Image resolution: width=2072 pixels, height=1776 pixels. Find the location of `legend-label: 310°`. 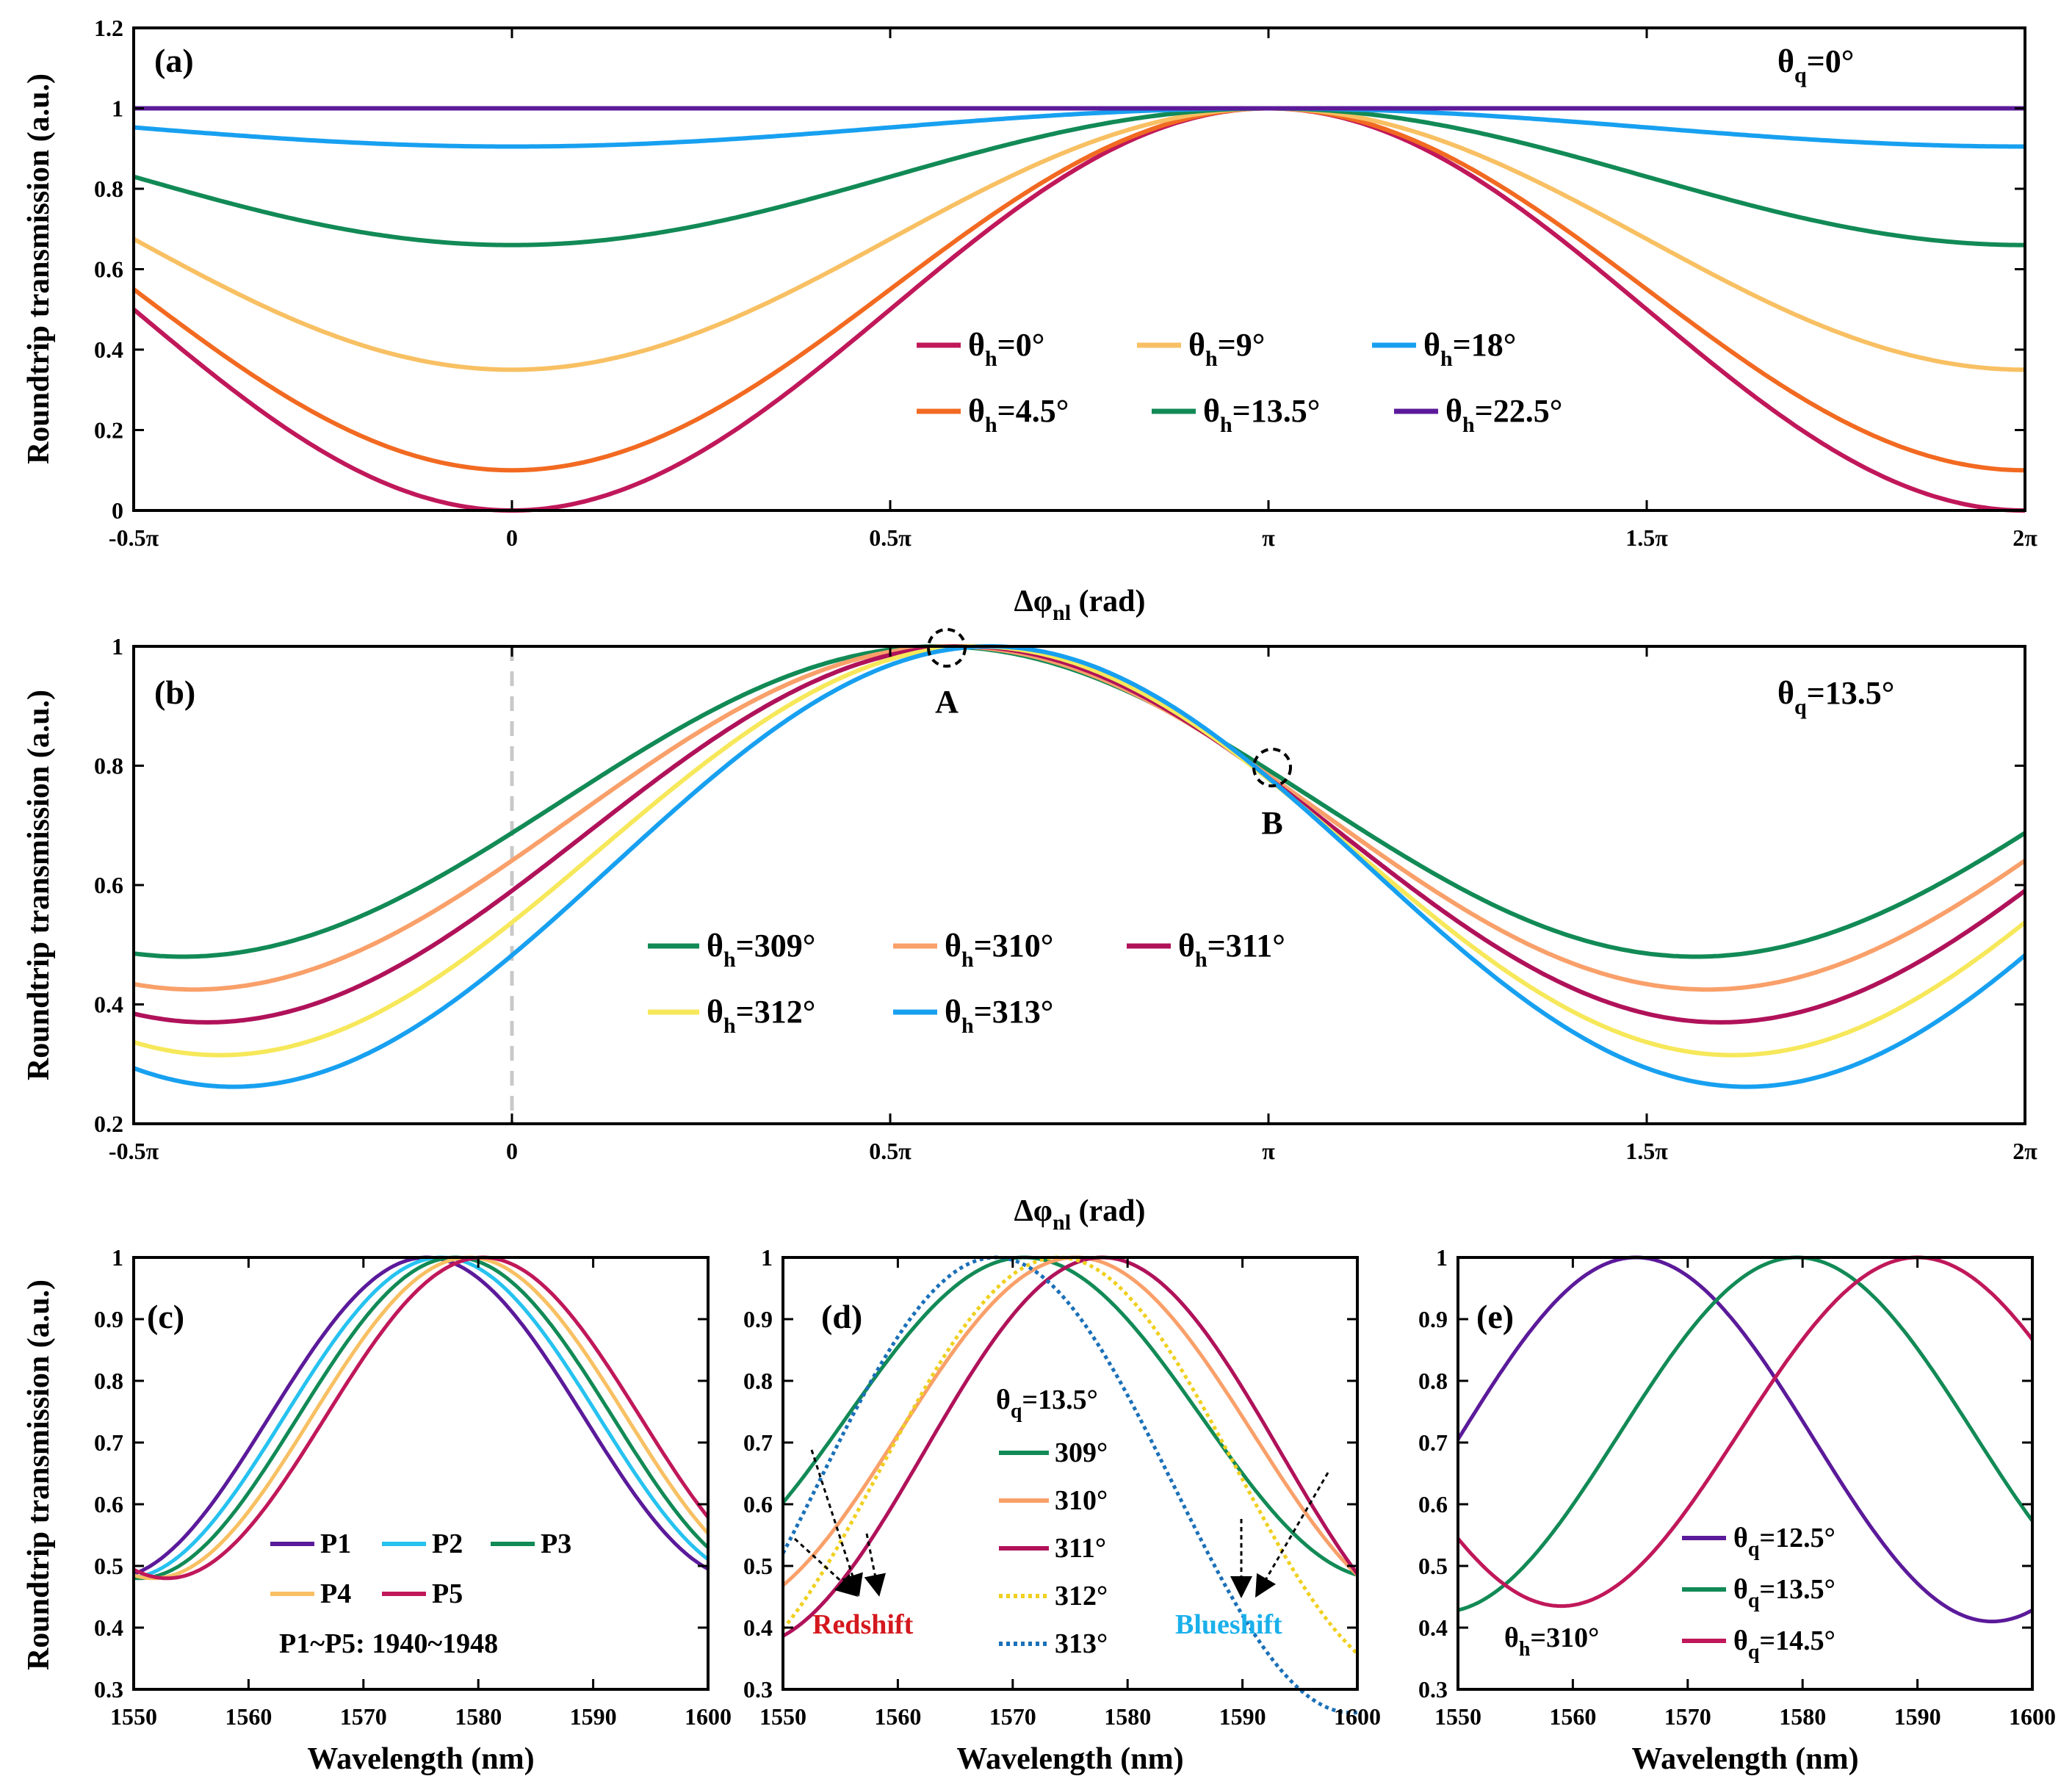

legend-label: 310° is located at coordinates (1081, 1500).